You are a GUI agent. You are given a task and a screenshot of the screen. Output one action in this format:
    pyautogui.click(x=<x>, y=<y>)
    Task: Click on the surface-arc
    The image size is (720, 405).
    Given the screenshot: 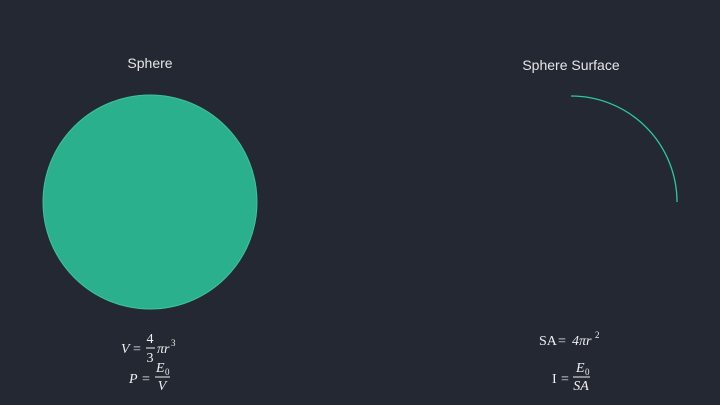 What is the action you would take?
    pyautogui.click(x=624, y=149)
    